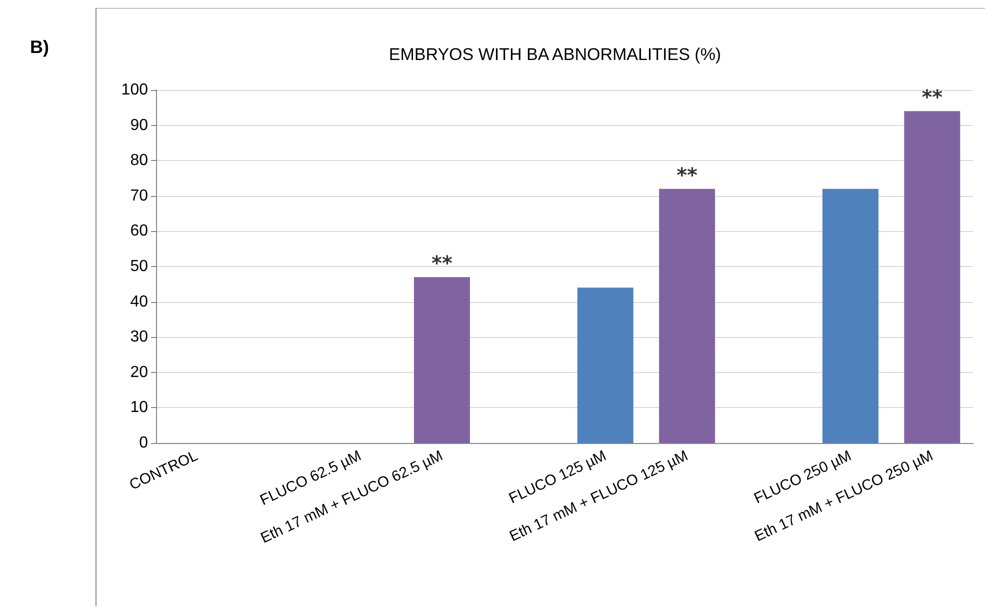 This screenshot has width=993, height=614. I want to click on y-tick-label: 30, so click(139, 337).